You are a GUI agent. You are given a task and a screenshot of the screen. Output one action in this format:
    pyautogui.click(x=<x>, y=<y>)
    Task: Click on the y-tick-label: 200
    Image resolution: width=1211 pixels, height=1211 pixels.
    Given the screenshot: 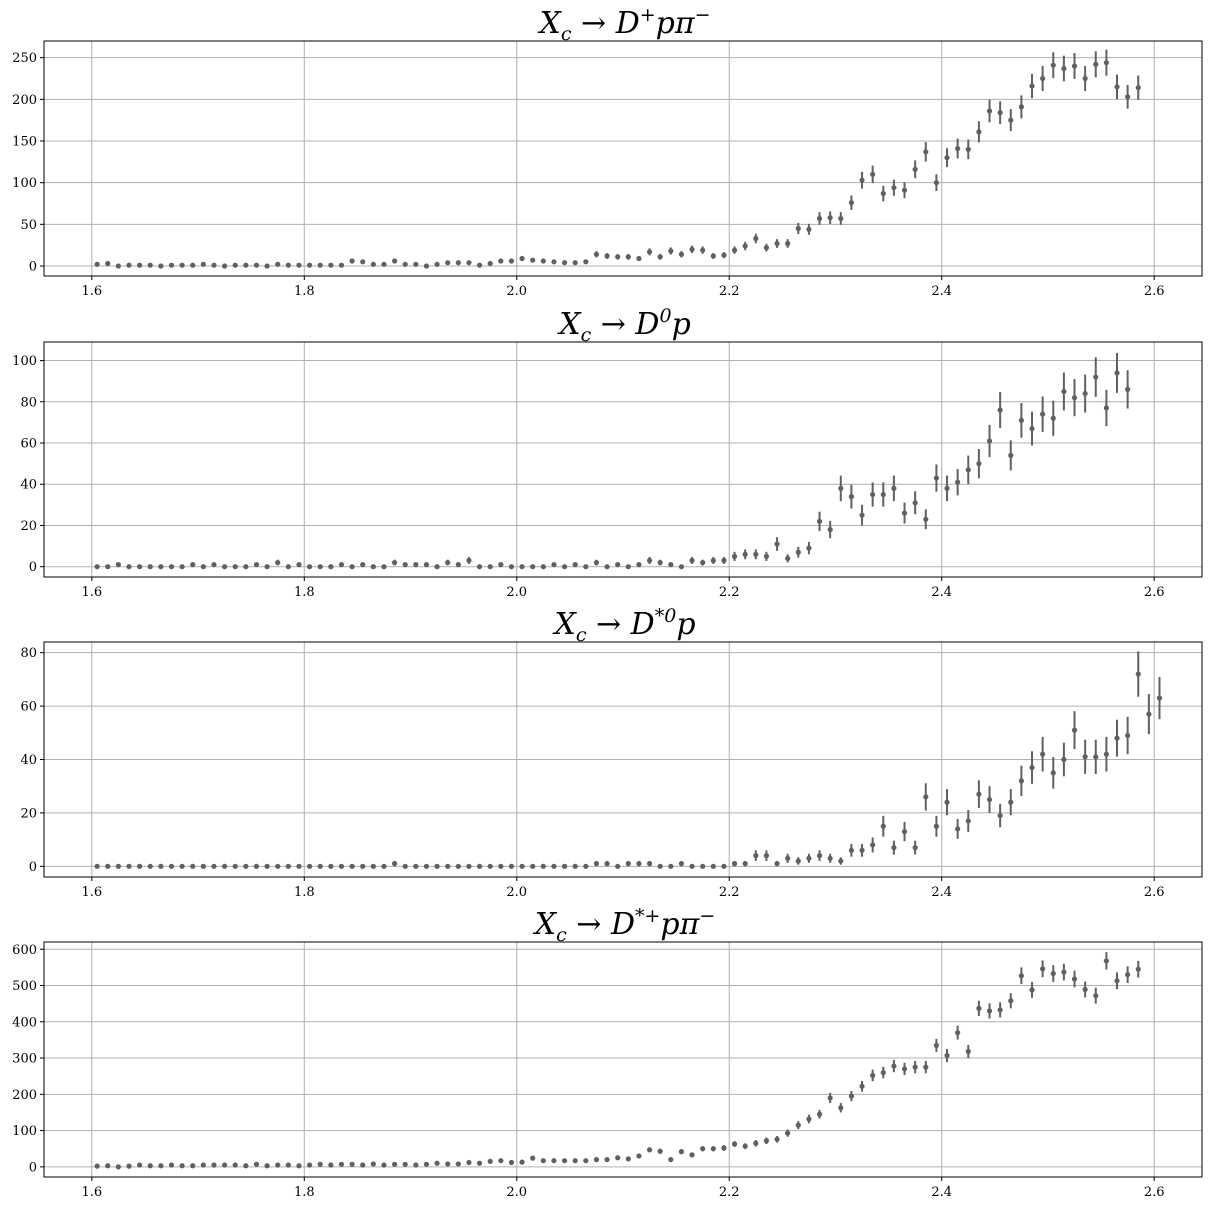 What is the action you would take?
    pyautogui.click(x=24, y=1095)
    